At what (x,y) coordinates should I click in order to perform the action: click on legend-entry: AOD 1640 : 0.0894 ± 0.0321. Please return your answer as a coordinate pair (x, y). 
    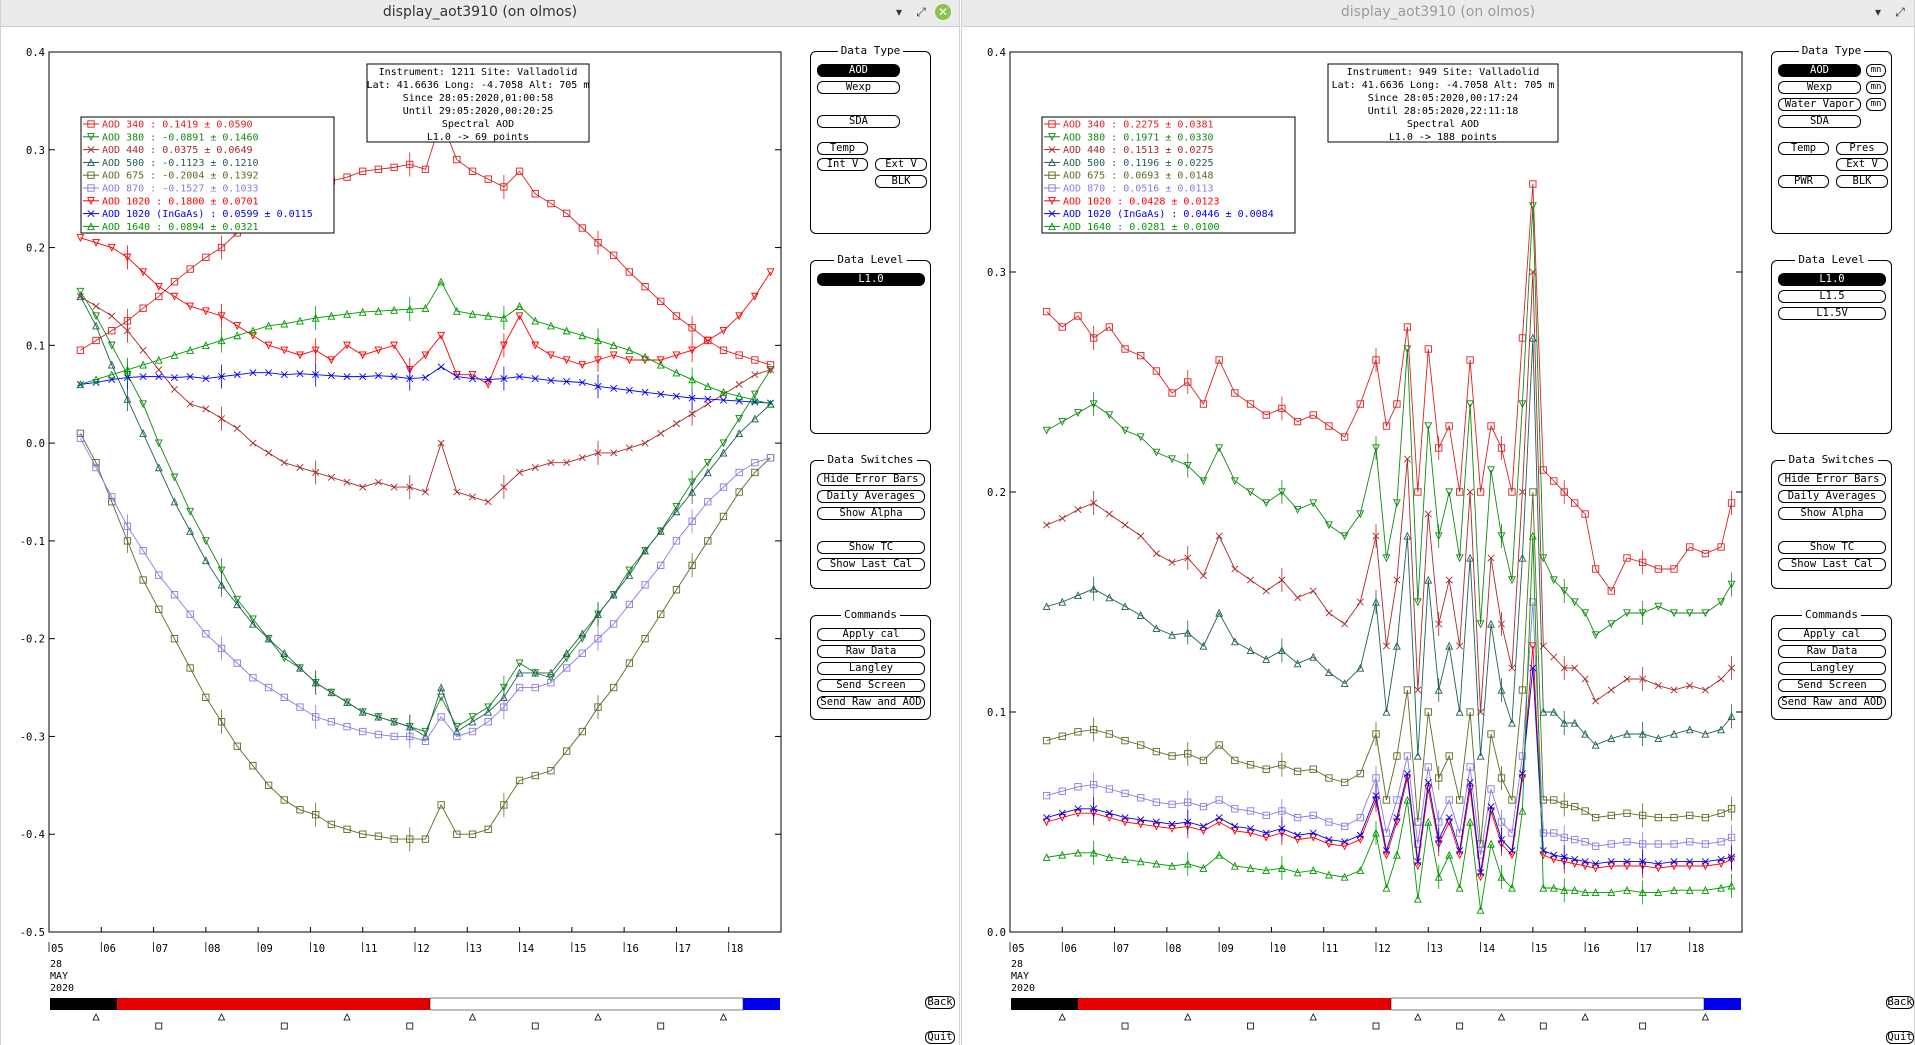
    Looking at the image, I should click on (180, 227).